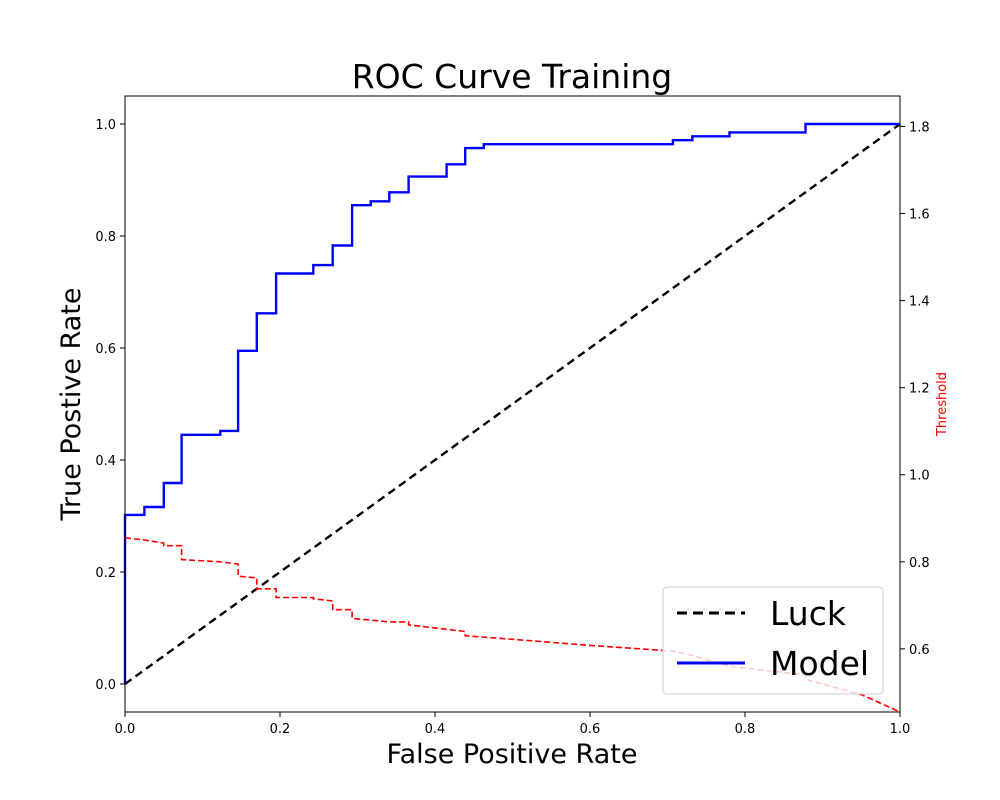 The height and width of the screenshot is (800, 1000). Describe the element at coordinates (919, 127) in the screenshot. I see `y2-tick-label: 1.8` at that location.